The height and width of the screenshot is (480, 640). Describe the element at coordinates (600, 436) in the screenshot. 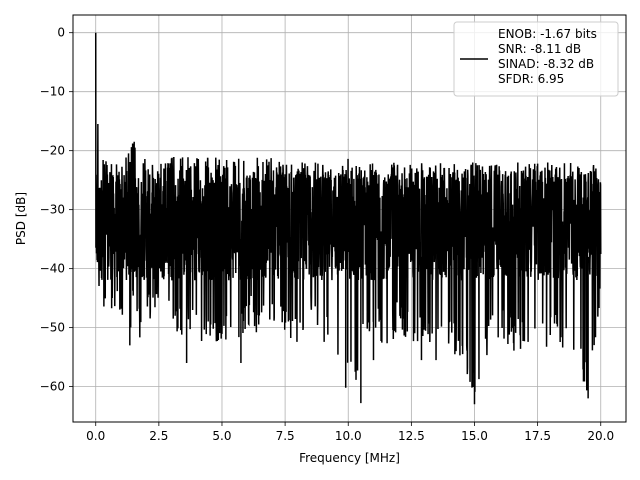

I see `x-tick-label: 20.0` at that location.